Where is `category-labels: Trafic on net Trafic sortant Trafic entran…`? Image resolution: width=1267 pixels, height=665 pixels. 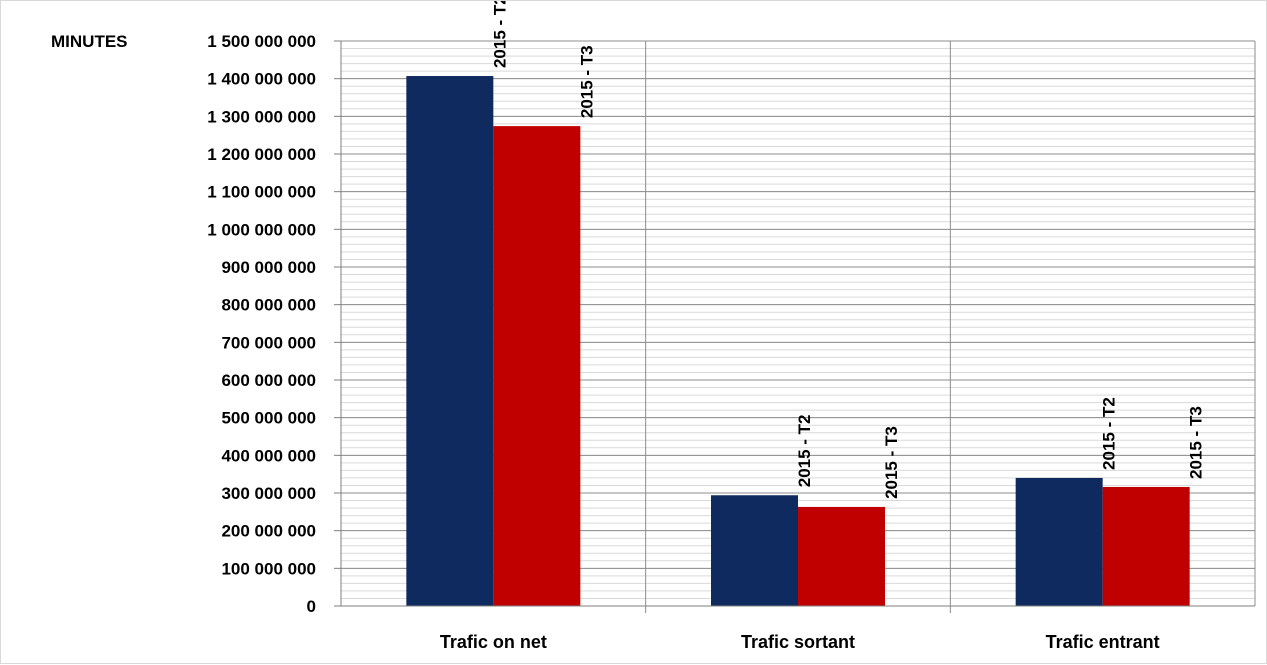 category-labels: Trafic on net Trafic sortant Trafic entran… is located at coordinates (800, 642).